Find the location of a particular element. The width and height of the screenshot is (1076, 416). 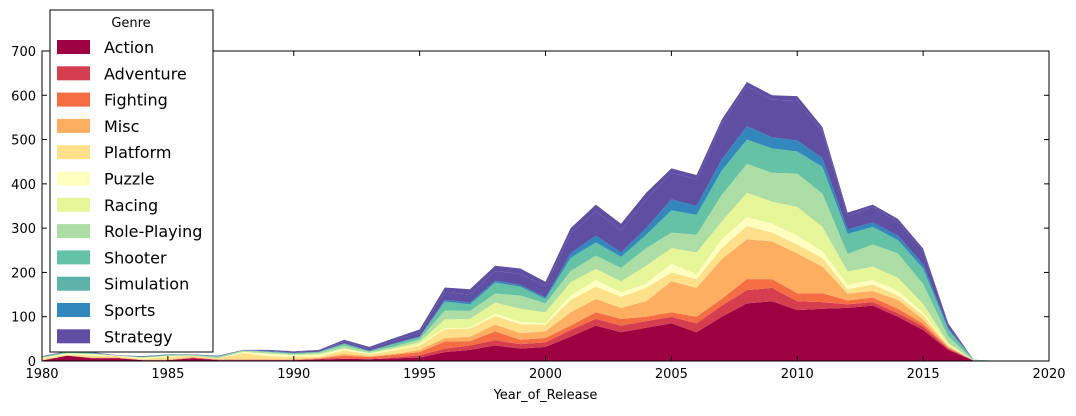

legend-label-action: Action is located at coordinates (129, 47).